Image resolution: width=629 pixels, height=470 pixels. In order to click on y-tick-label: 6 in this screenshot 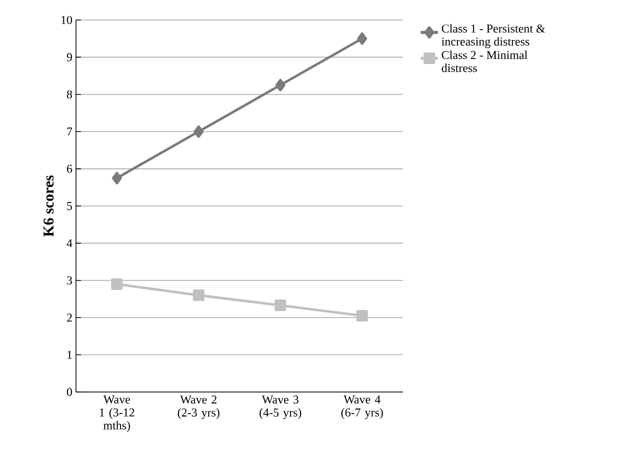, I will do `click(69, 168)`.